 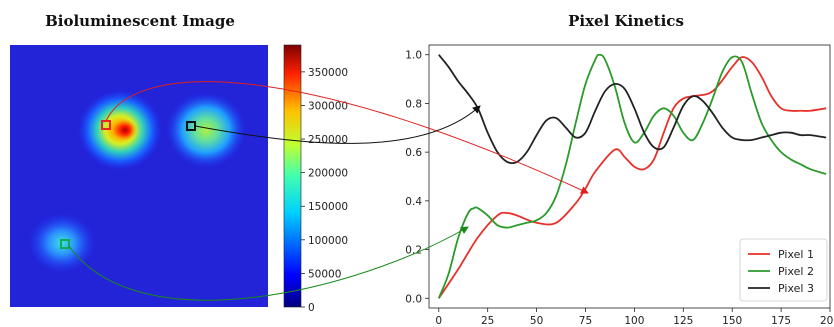 I want to click on y-tick-label: 0.0, so click(x=413, y=299).